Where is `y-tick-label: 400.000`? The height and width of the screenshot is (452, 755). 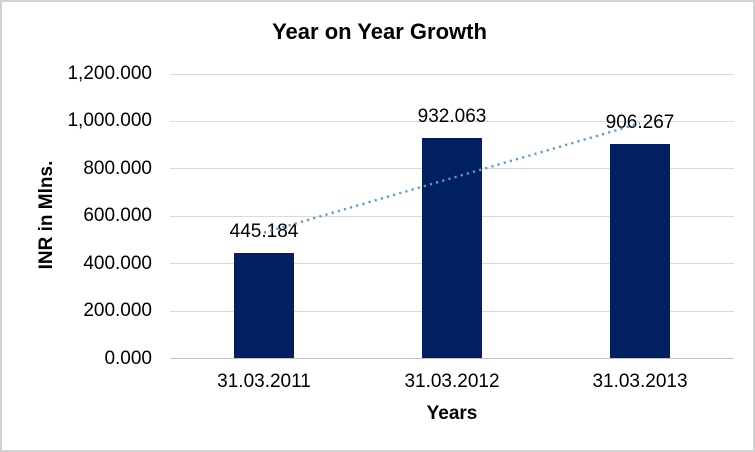 y-tick-label: 400.000 is located at coordinates (117, 263).